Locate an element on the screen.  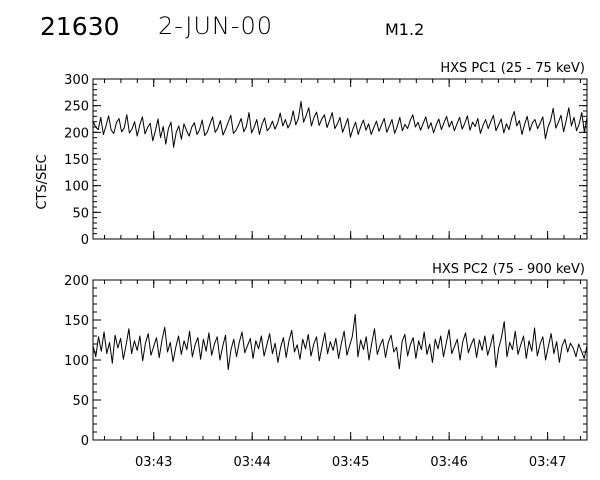
panel-pc2-xtick-label: 03:47 is located at coordinates (547, 462).